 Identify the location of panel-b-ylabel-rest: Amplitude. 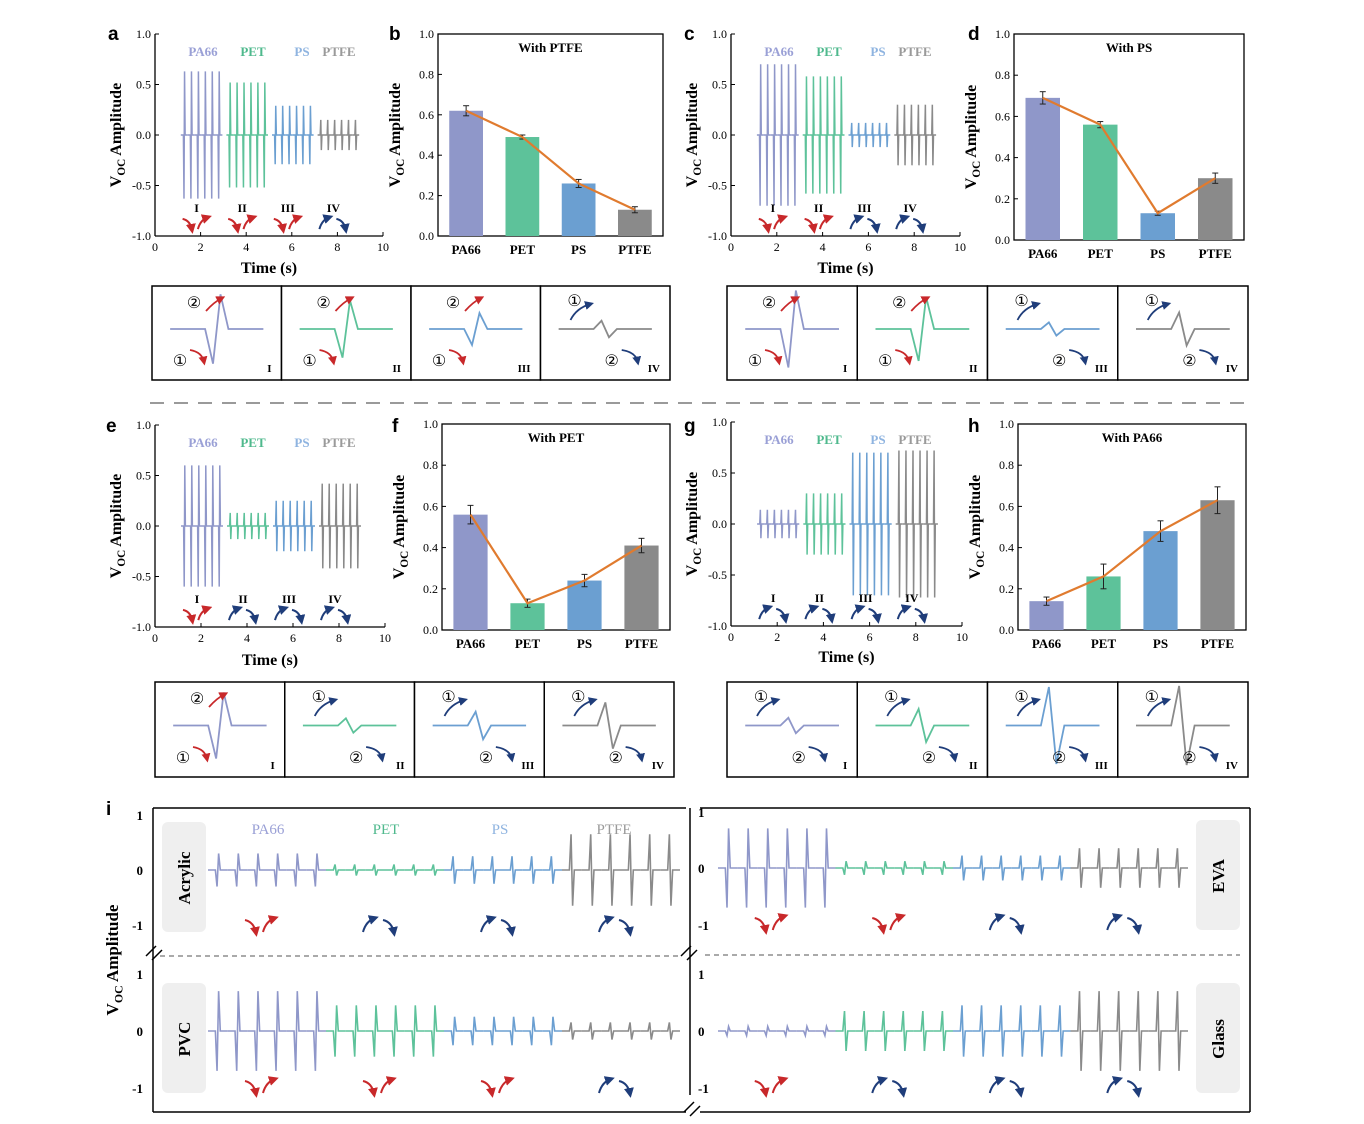
(395, 121).